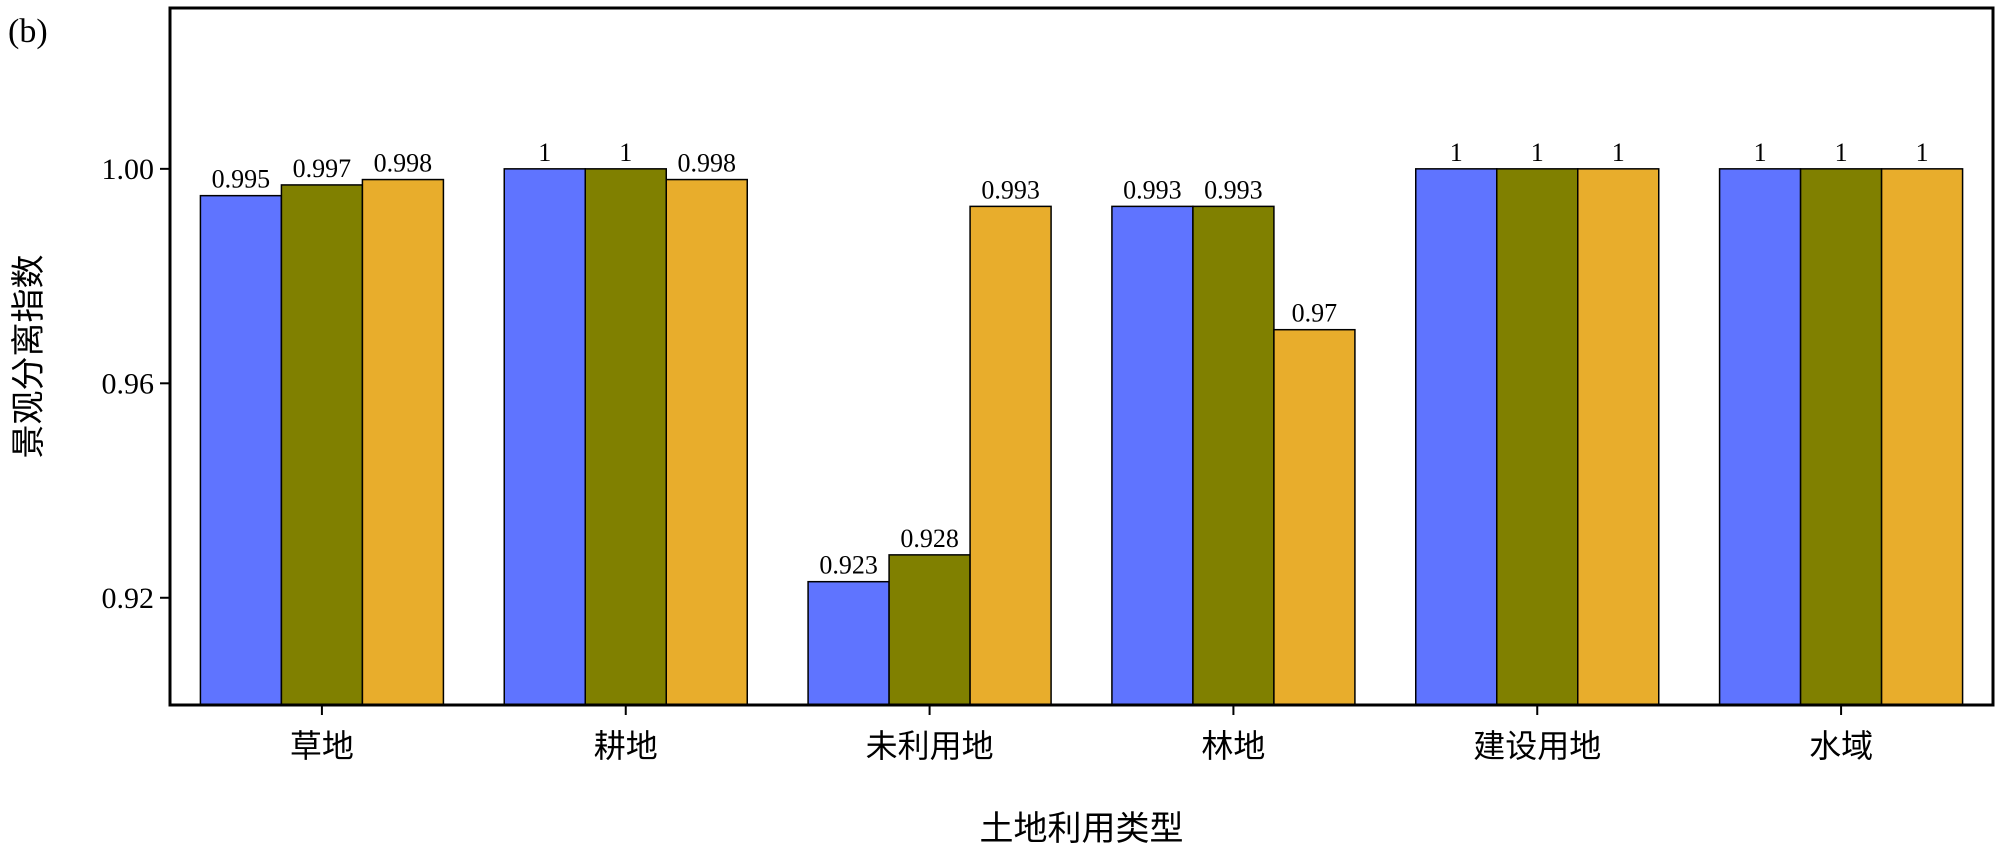 Image resolution: width=2000 pixels, height=859 pixels. Describe the element at coordinates (1152, 189) in the screenshot. I see `data-label-4-1: 0.993` at that location.